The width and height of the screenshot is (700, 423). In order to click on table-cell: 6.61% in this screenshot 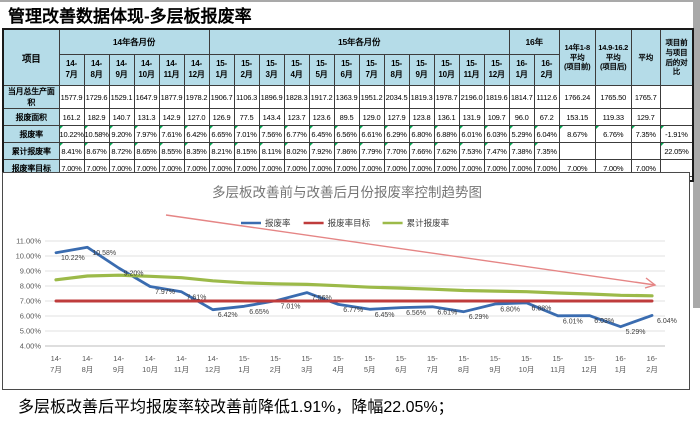, I will do `click(371, 134)`.